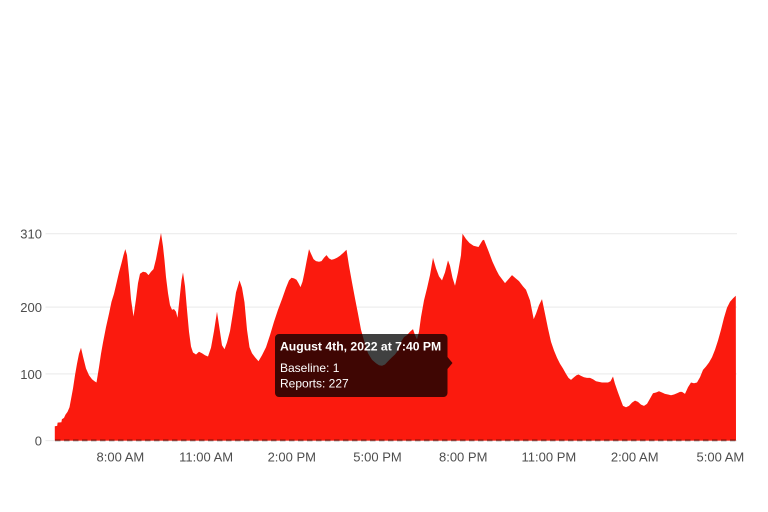  What do you see at coordinates (31, 374) in the screenshot?
I see `svg-text: 100` at bounding box center [31, 374].